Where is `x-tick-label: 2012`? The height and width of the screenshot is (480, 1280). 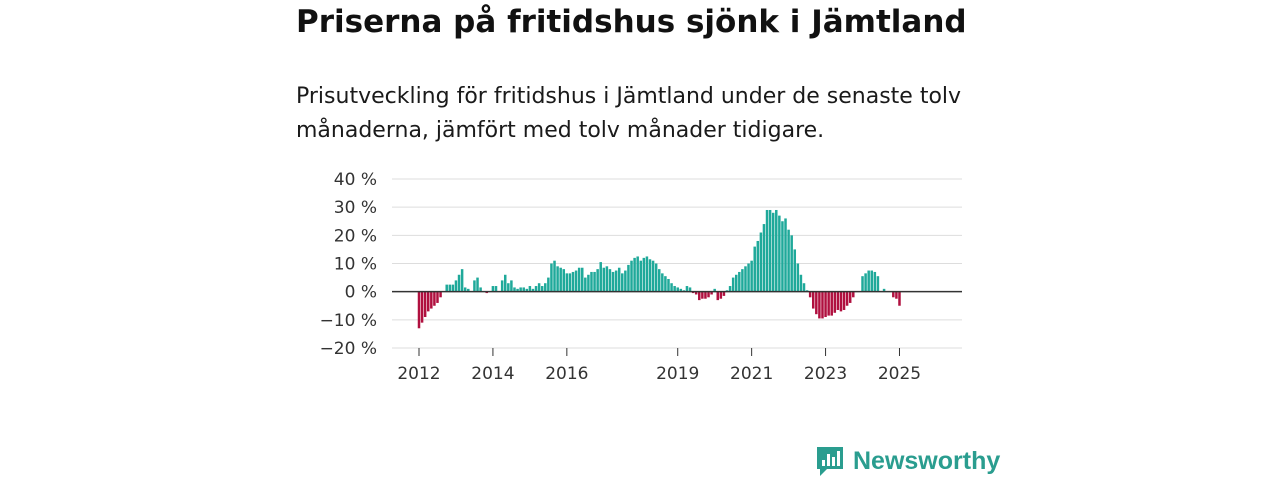
x-tick-label: 2012 is located at coordinates (418, 374).